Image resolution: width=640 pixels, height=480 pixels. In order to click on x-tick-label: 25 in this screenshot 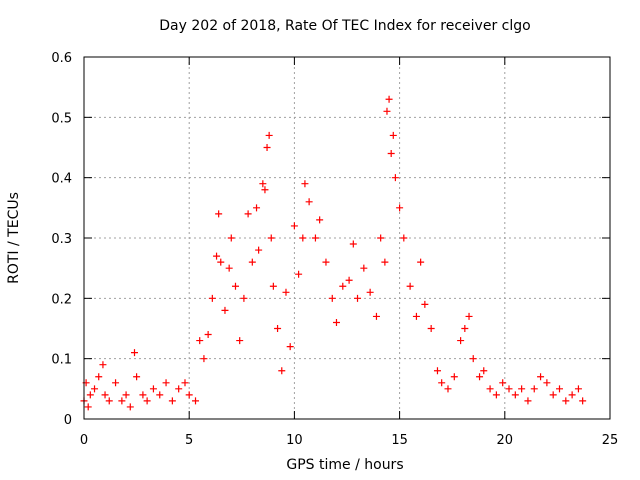, I will do `click(610, 440)`.